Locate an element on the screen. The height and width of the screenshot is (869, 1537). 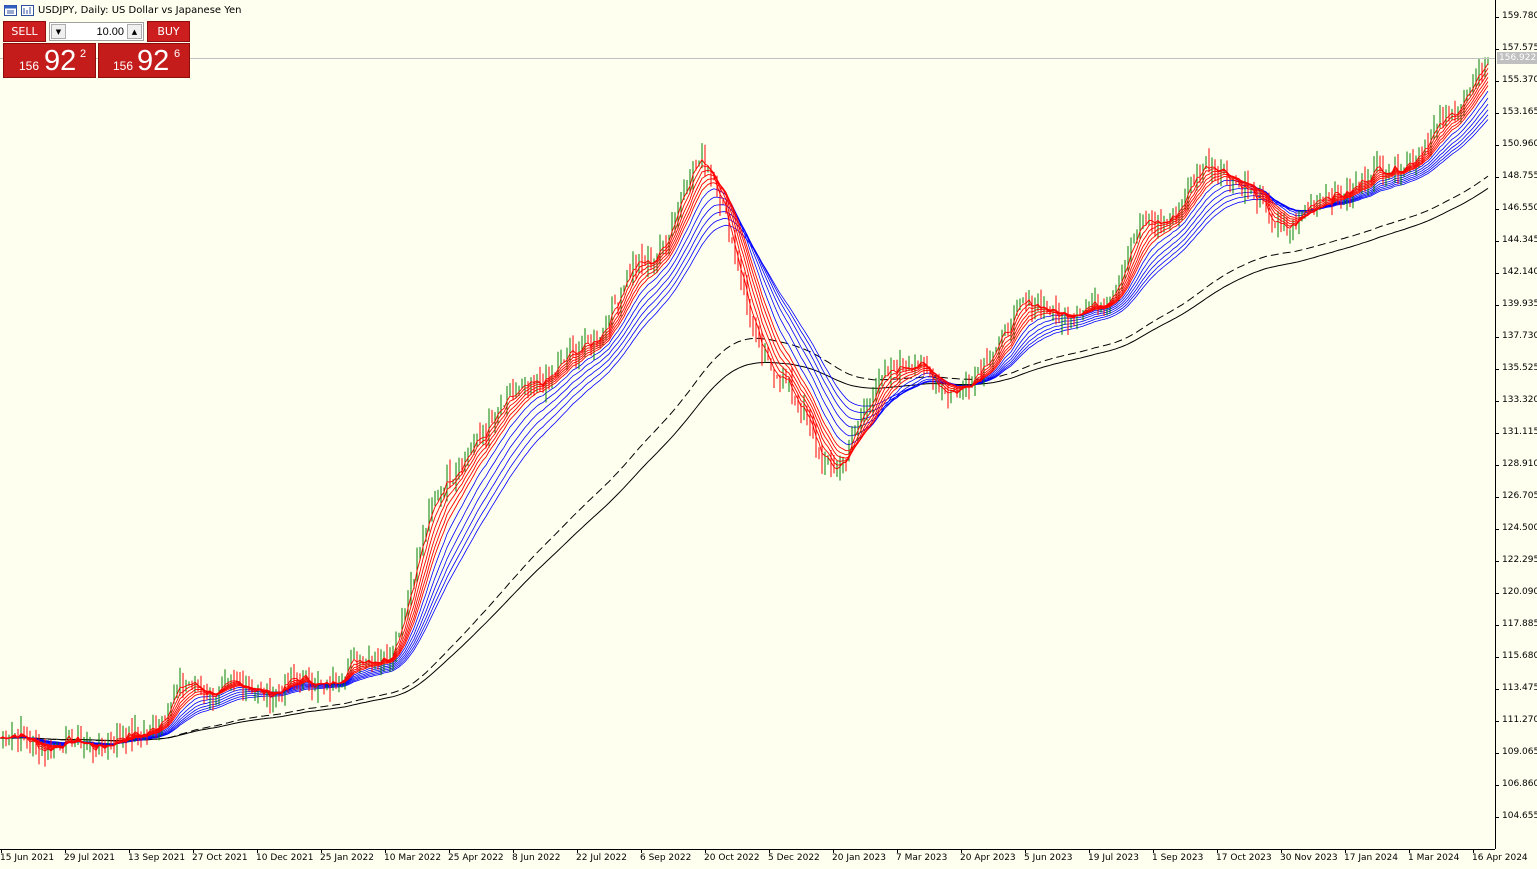
buy-button: BUY is located at coordinates (168, 31).